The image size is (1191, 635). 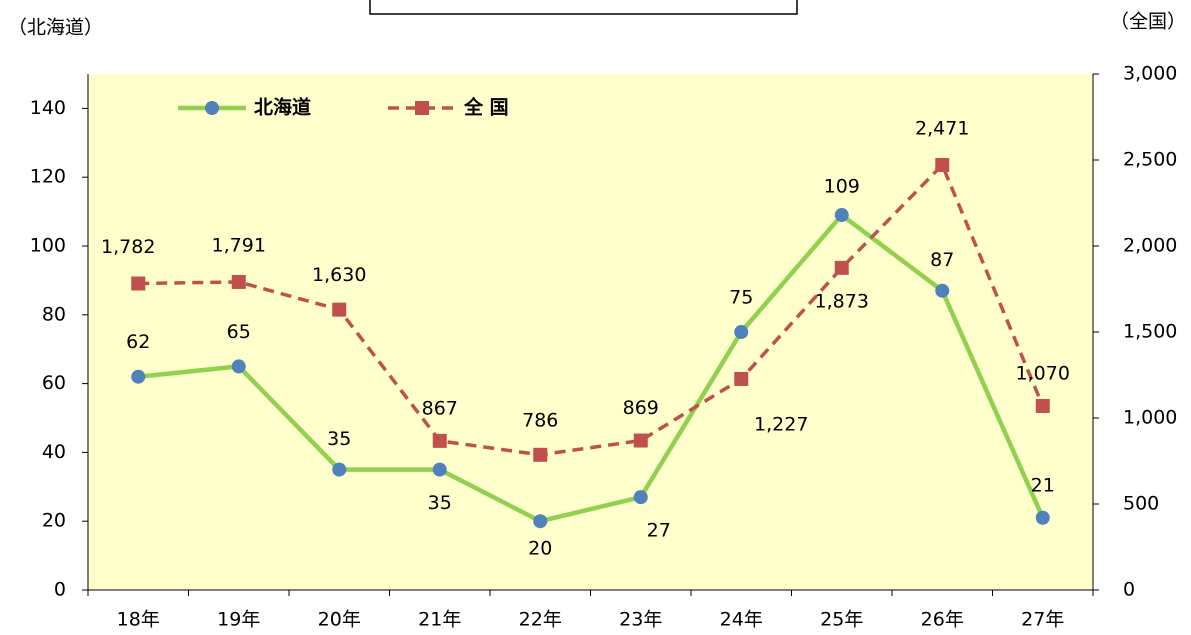 I want to click on x-tick-label: 21年, so click(x=439, y=620).